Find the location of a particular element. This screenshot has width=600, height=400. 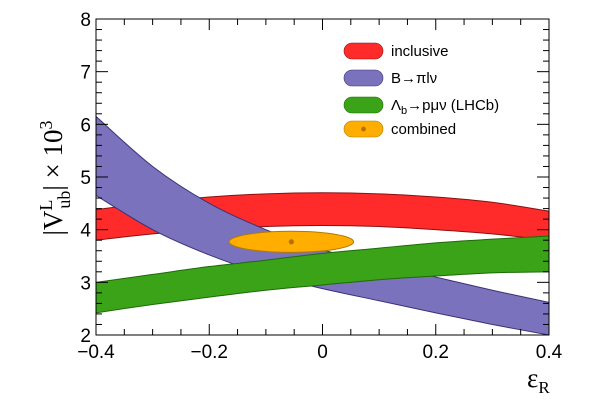

y-tick-label: 7 is located at coordinates (85, 73).